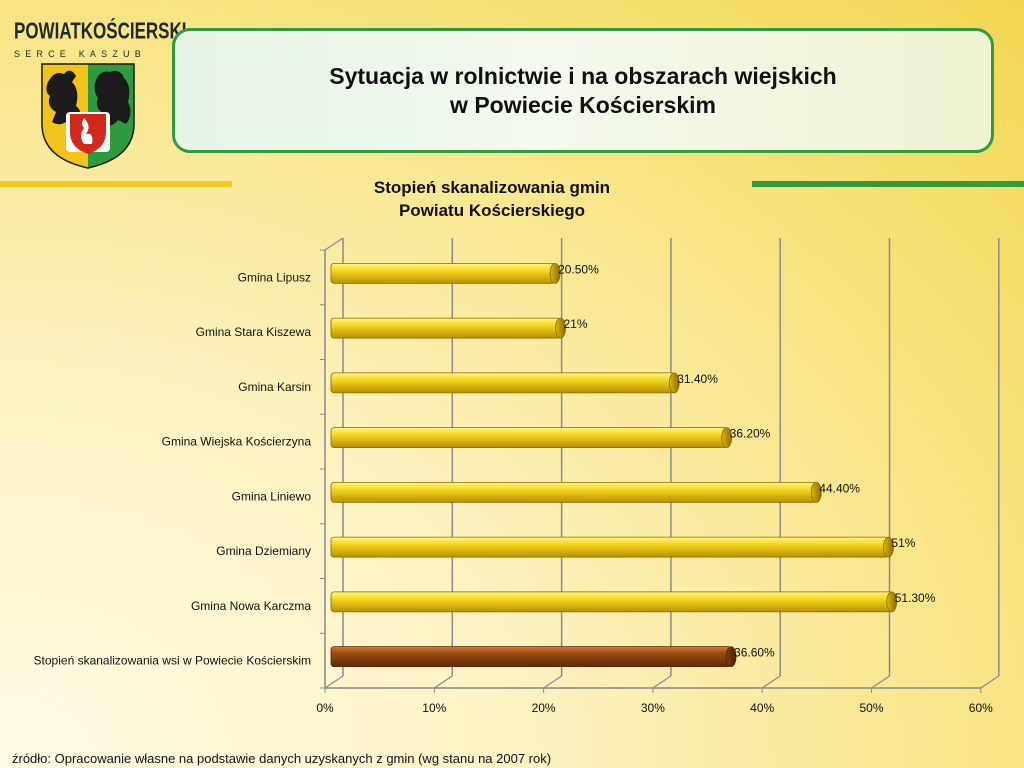 This screenshot has width=1024, height=768. What do you see at coordinates (334, 244) in the screenshot?
I see `axis-top-edge` at bounding box center [334, 244].